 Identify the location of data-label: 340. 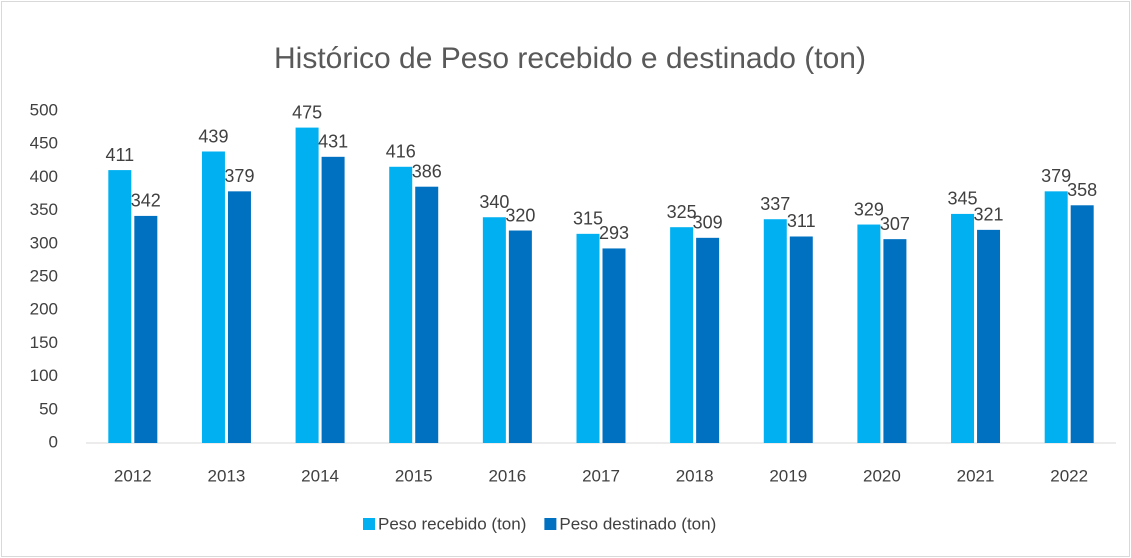
(494, 202).